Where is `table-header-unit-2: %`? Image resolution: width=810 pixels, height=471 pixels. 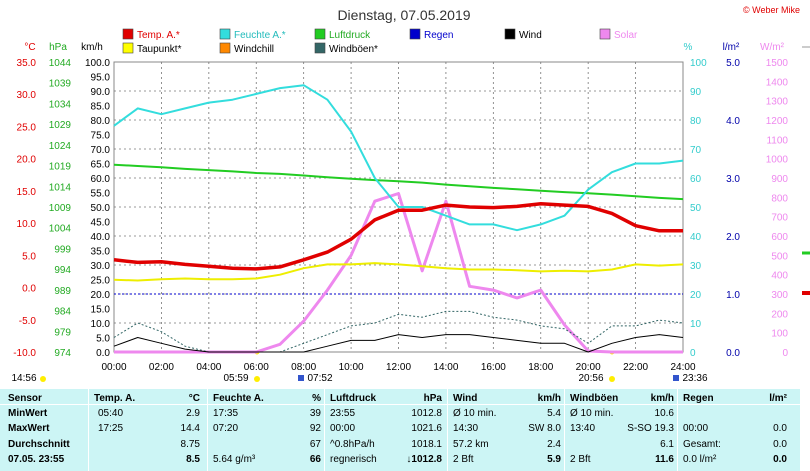 table-header-unit-2: % is located at coordinates (316, 398).